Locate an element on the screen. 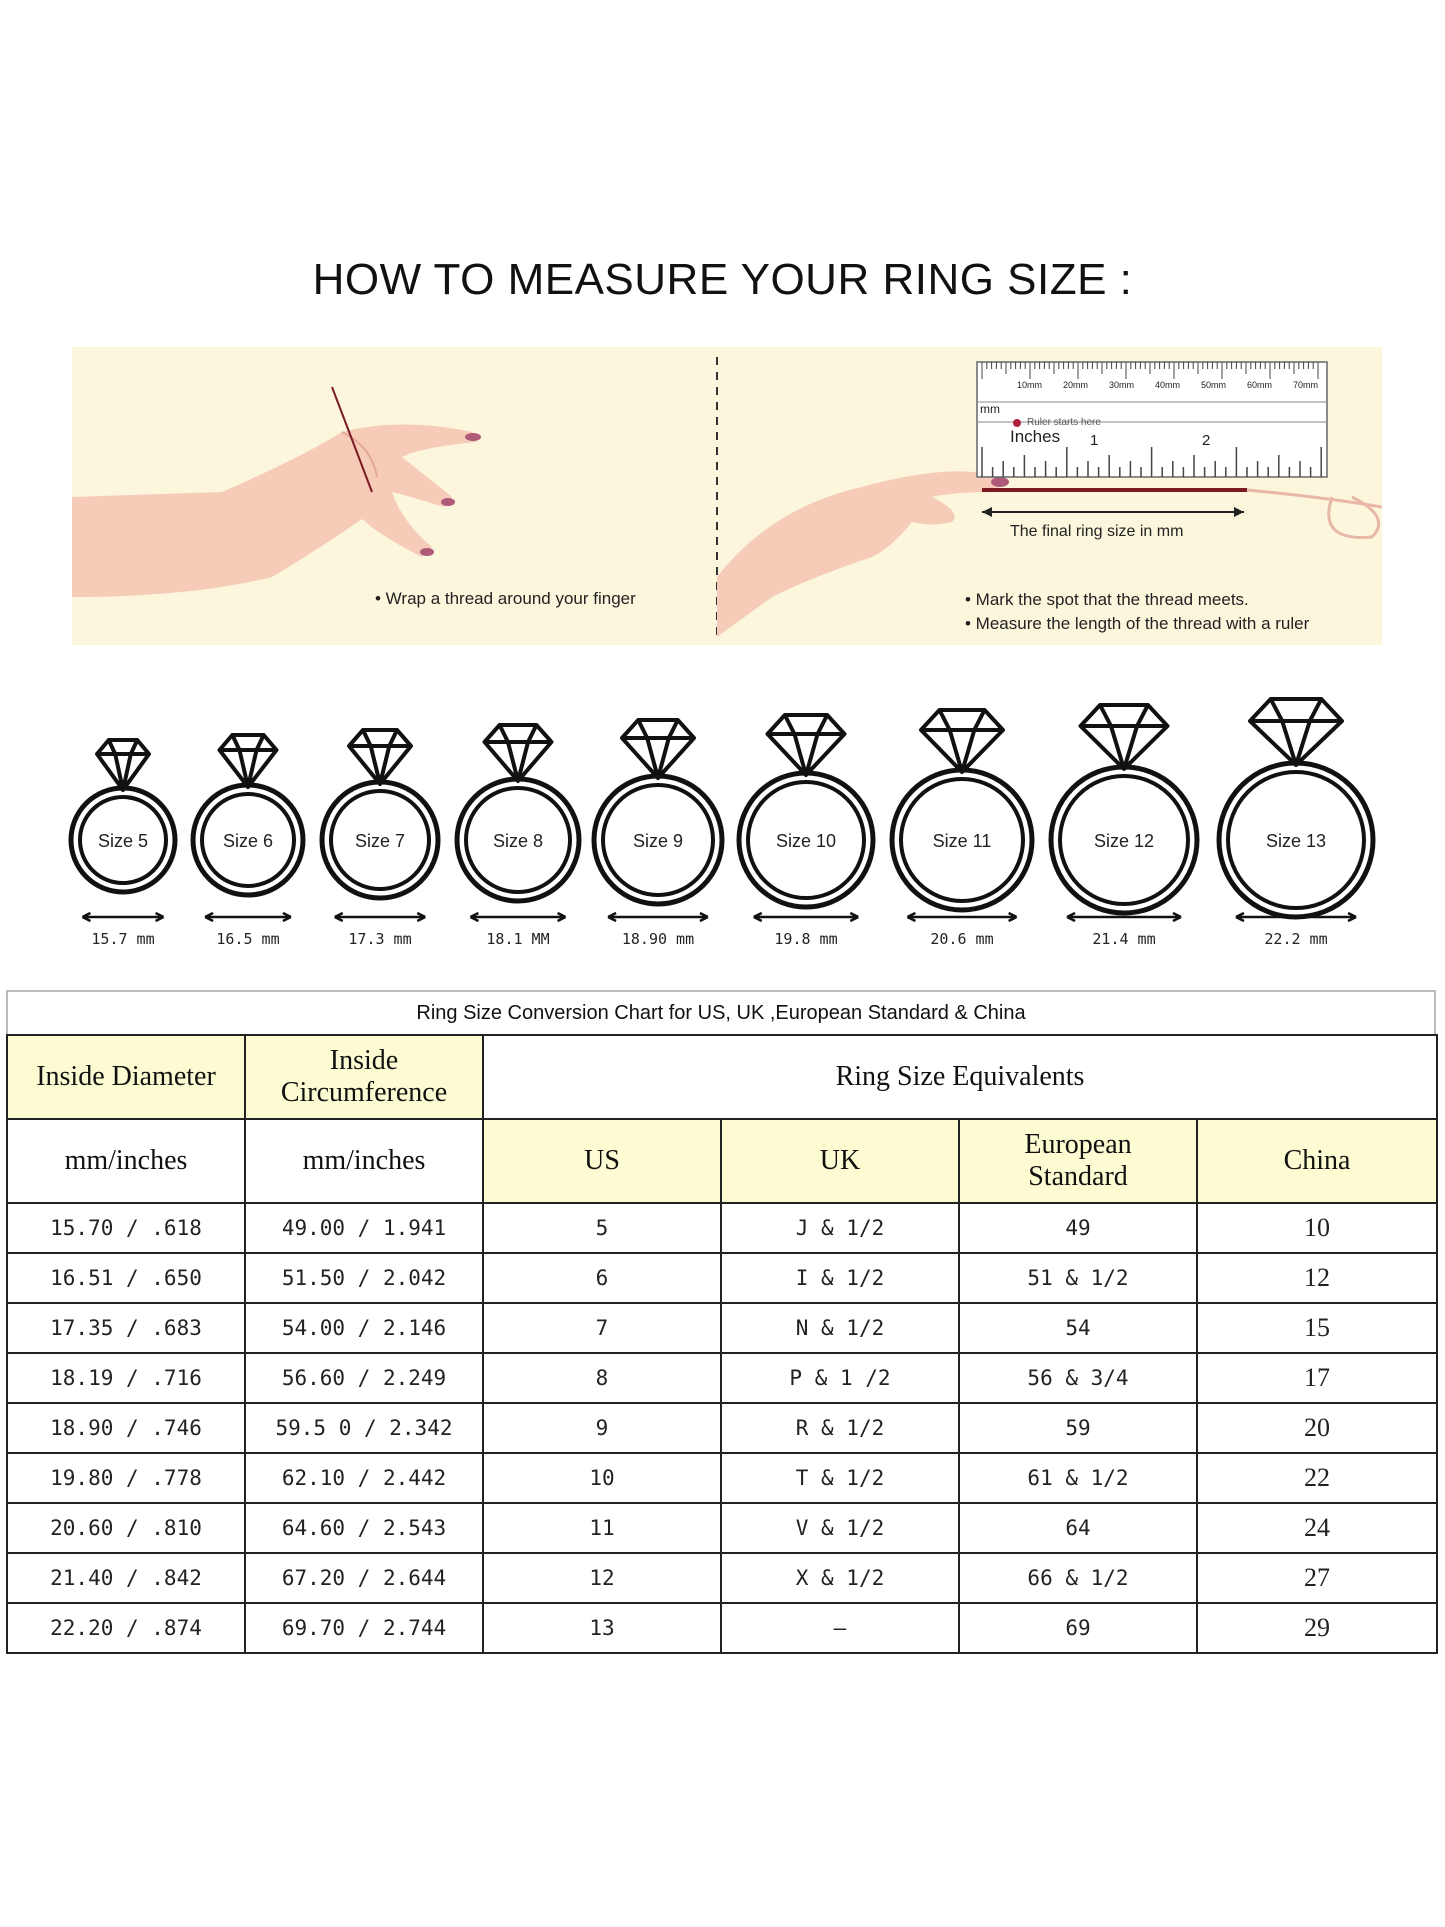 The height and width of the screenshot is (1927, 1445). ruler-mm-tick-label: 60mm is located at coordinates (1260, 385).